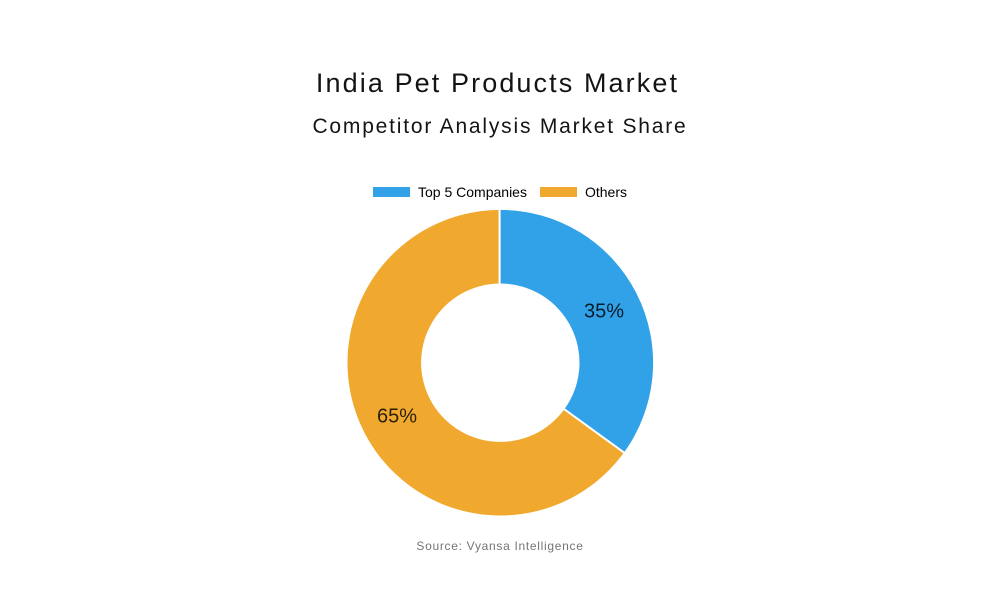 The image size is (1000, 600). I want to click on svg-text: 35%, so click(604, 312).